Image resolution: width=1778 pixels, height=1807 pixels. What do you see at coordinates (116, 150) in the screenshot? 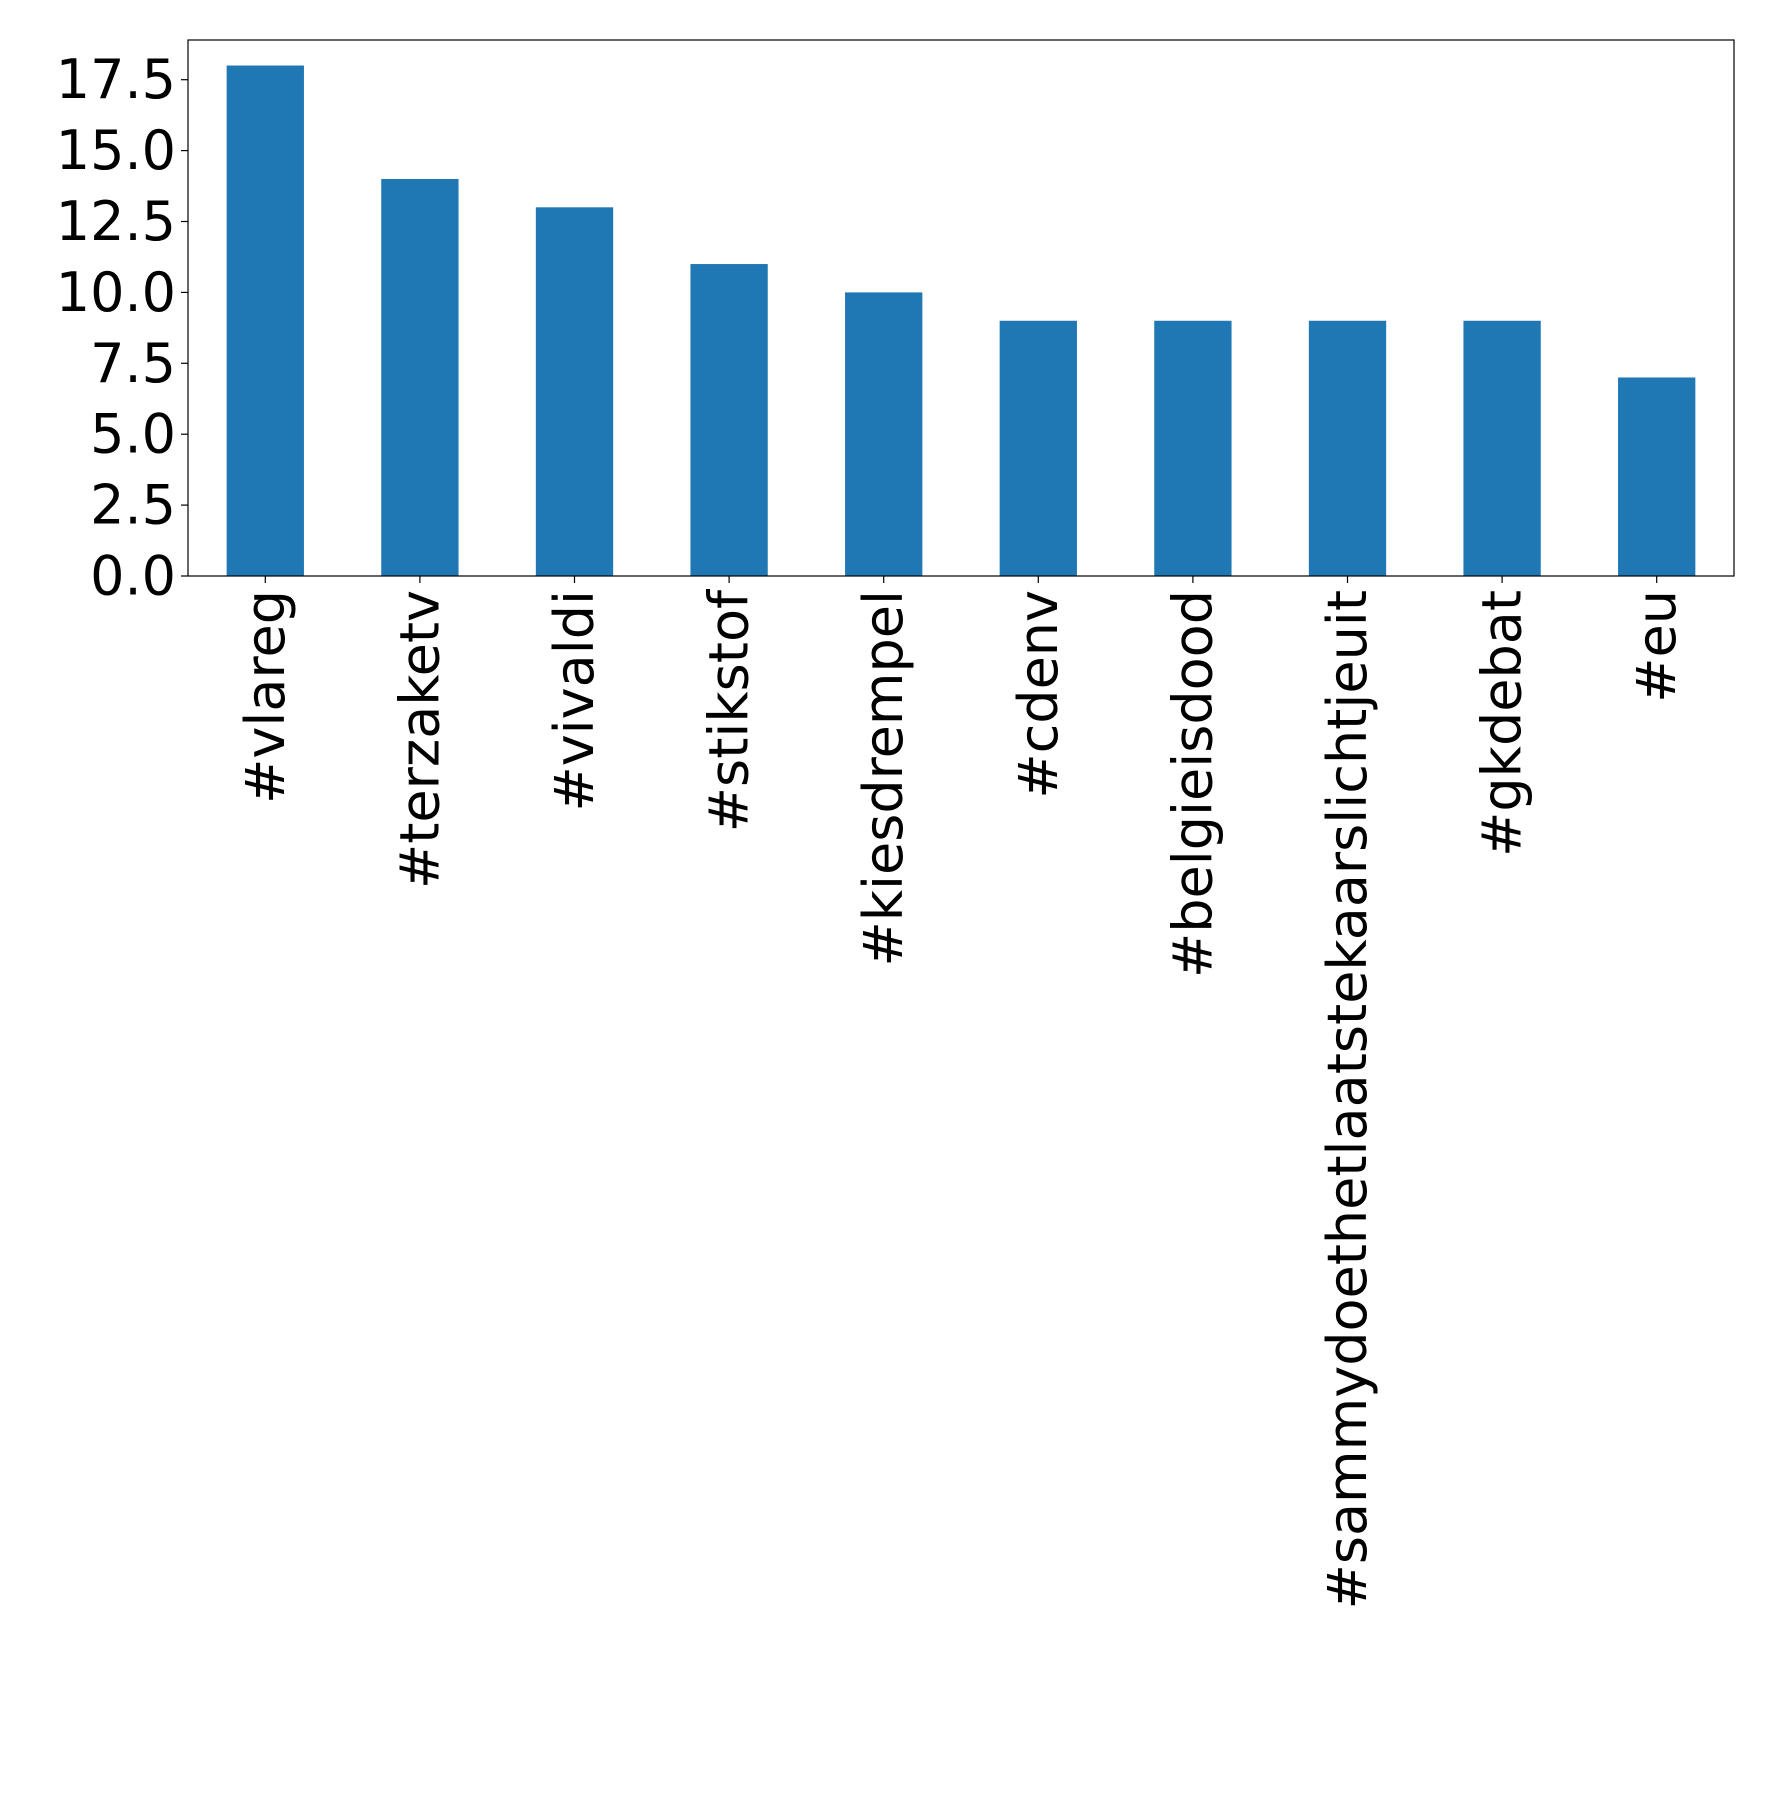
I see `y-tick-label: 15.0` at bounding box center [116, 150].